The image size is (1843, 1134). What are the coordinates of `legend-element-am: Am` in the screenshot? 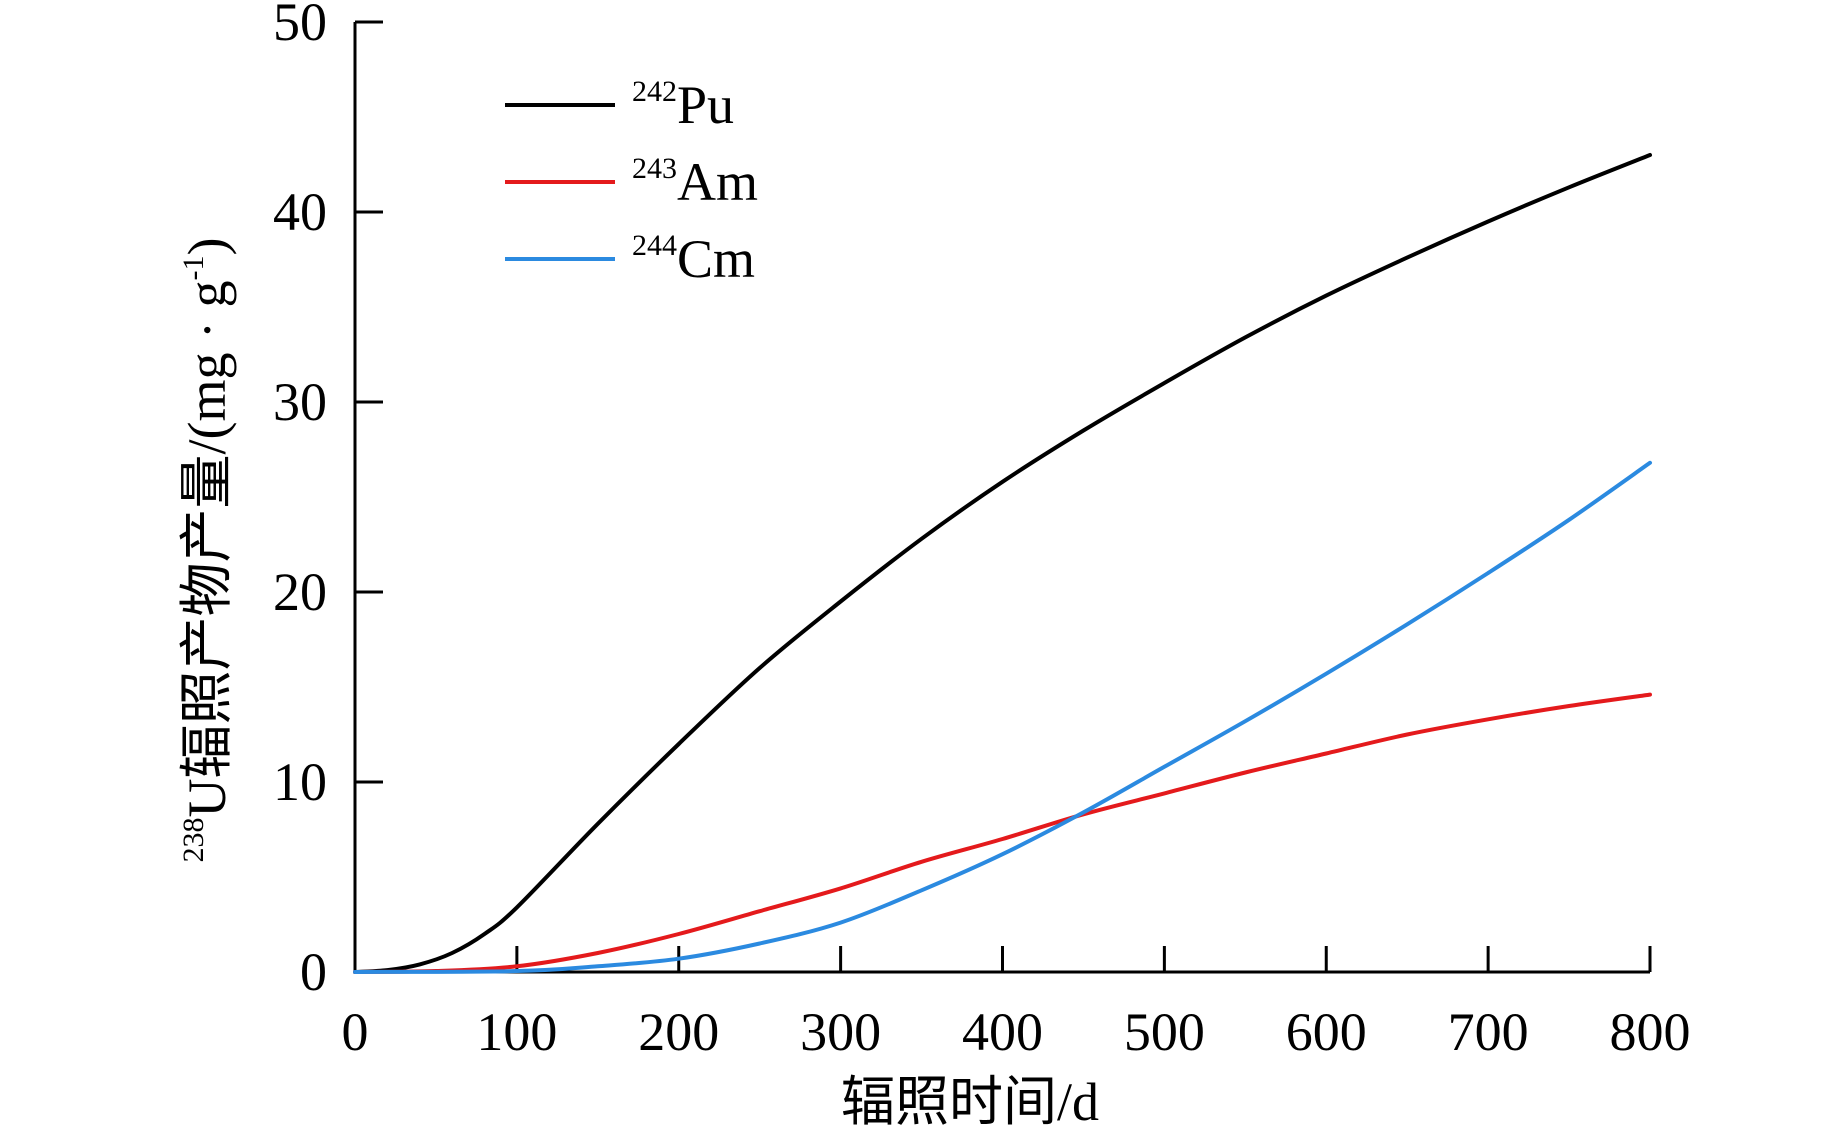 It's located at (717, 182).